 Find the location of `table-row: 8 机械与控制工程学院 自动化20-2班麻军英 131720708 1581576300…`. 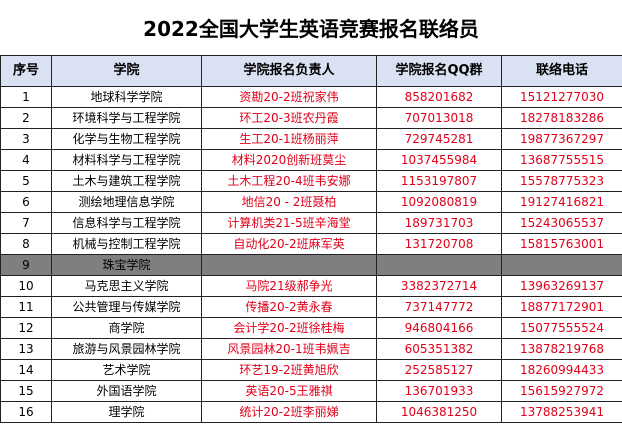

table-row: 8 机械与控制工程学院 自动化20-2班麻军英 131720708 1581576300… is located at coordinates (311, 244).